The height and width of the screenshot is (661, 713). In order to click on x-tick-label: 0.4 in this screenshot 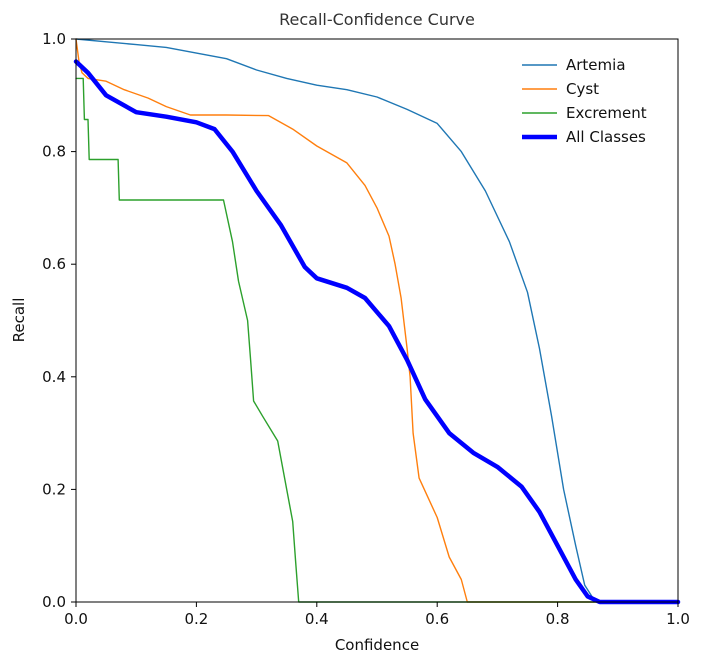, I will do `click(317, 619)`.